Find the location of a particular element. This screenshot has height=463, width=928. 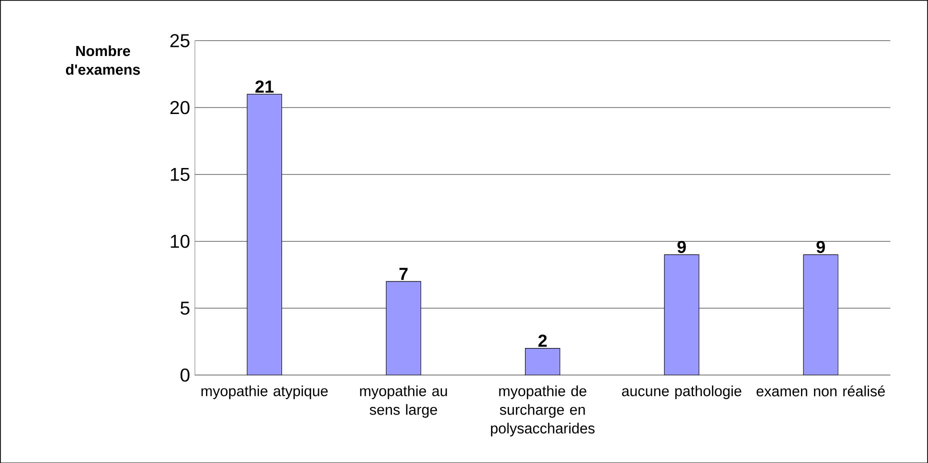

y-tick-label: 10 is located at coordinates (180, 241).